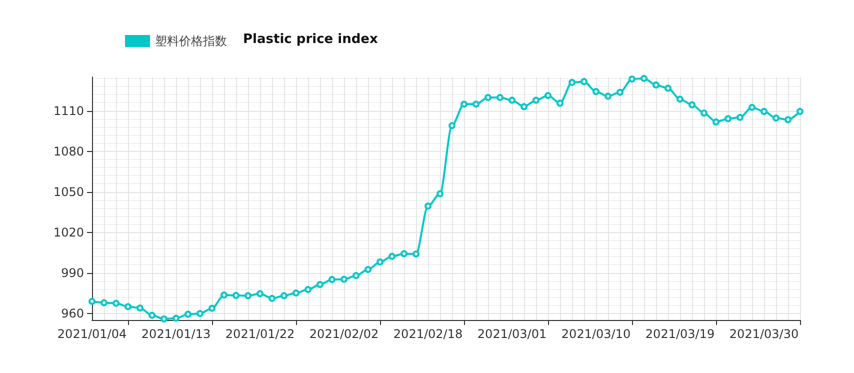 Image resolution: width=854 pixels, height=373 pixels. I want to click on y-tick-label: 990, so click(72, 273).